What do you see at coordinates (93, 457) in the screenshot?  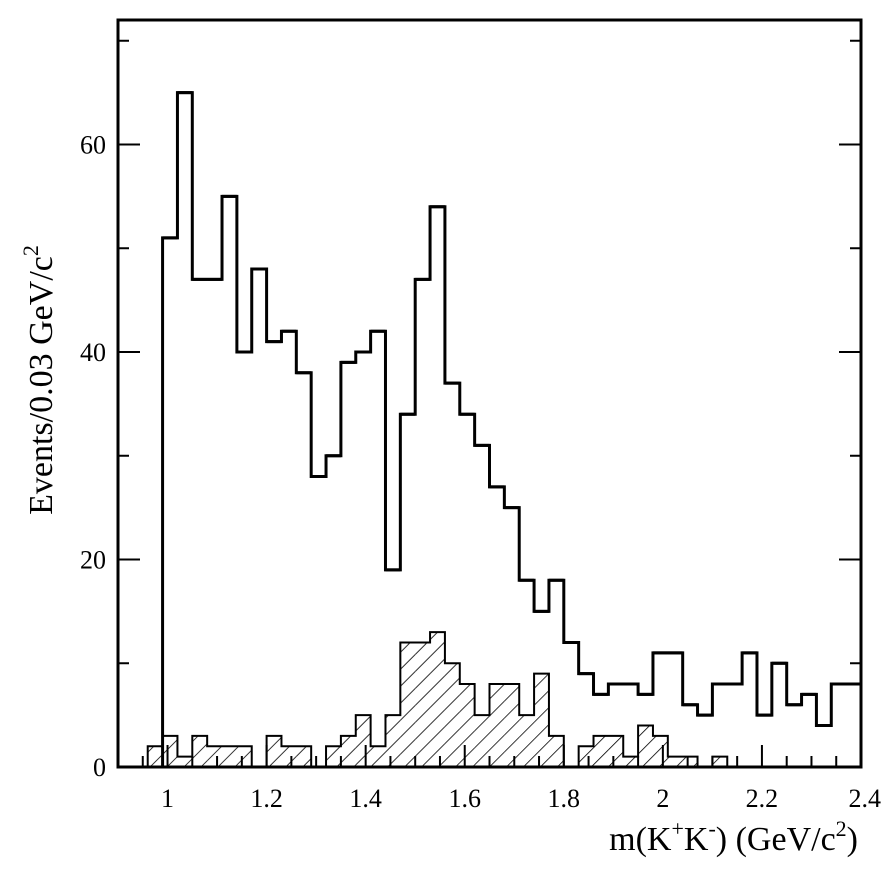 I see `y-tick-labels: 0 20 40 60` at bounding box center [93, 457].